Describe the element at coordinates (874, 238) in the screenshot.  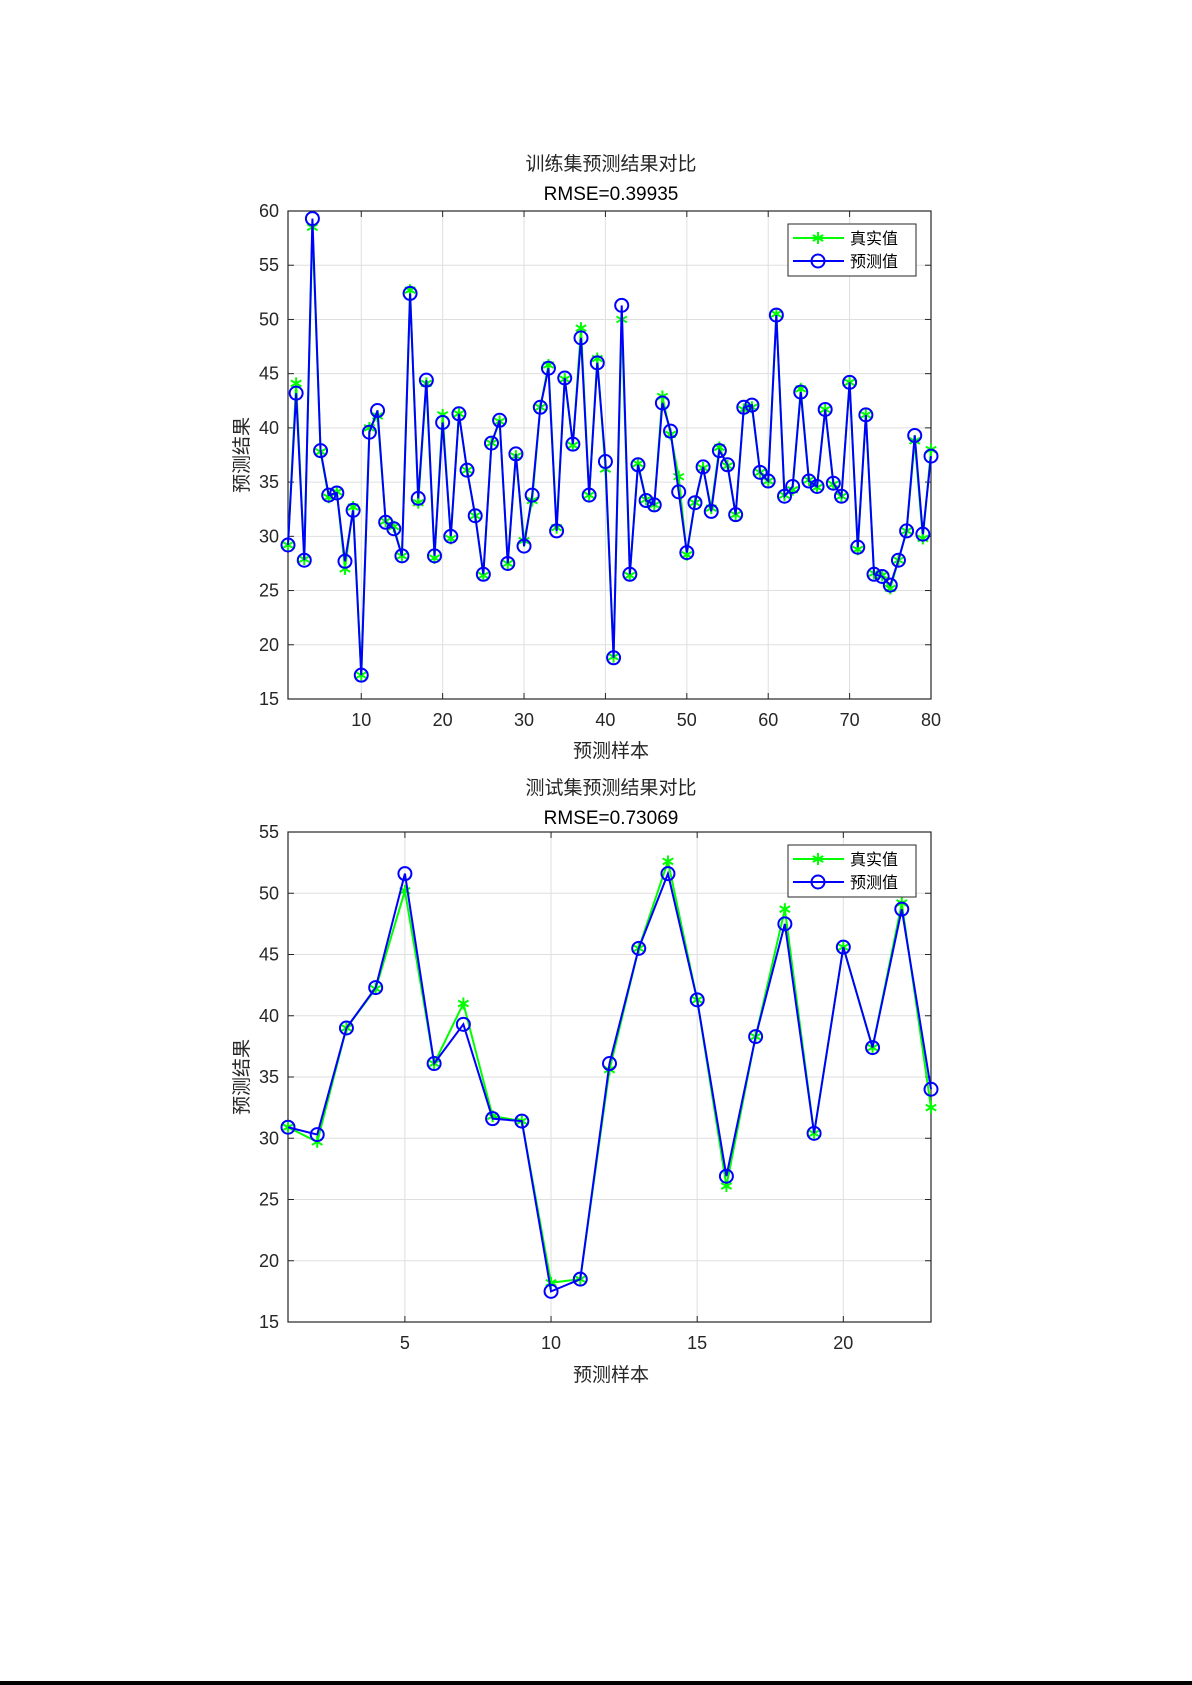
I see `legend-label: 真实值` at that location.